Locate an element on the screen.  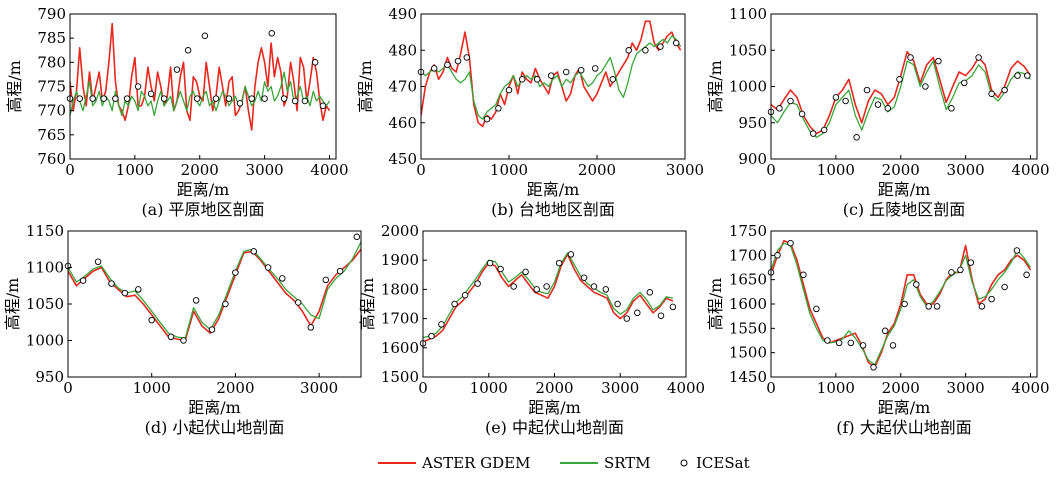
y-tick-label: 900 is located at coordinates (752, 159).